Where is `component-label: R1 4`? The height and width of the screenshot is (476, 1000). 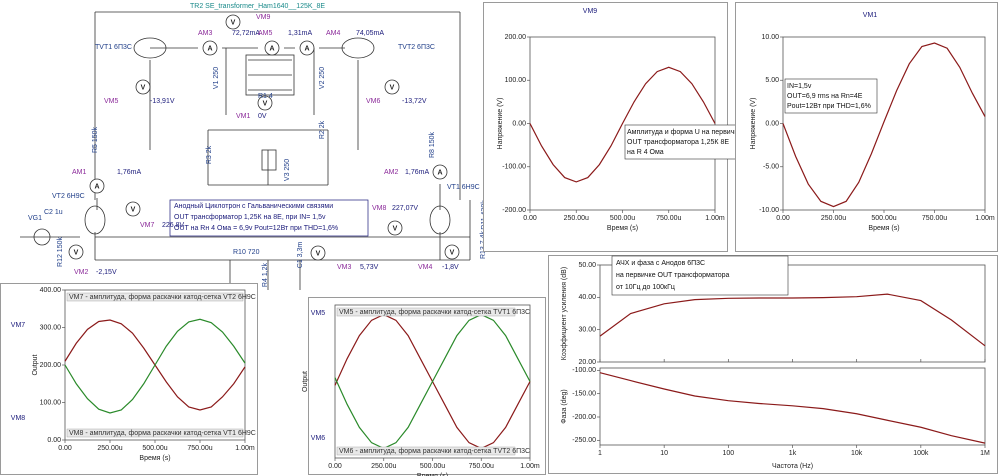 component-label: R1 4 is located at coordinates (265, 96).